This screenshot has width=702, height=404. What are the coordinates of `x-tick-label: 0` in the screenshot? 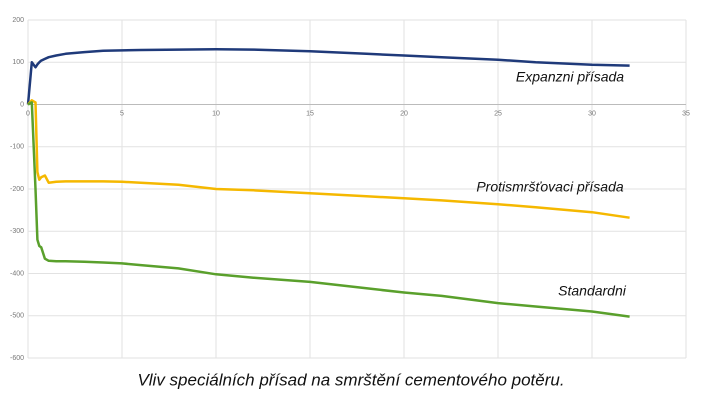 It's located at (28, 113).